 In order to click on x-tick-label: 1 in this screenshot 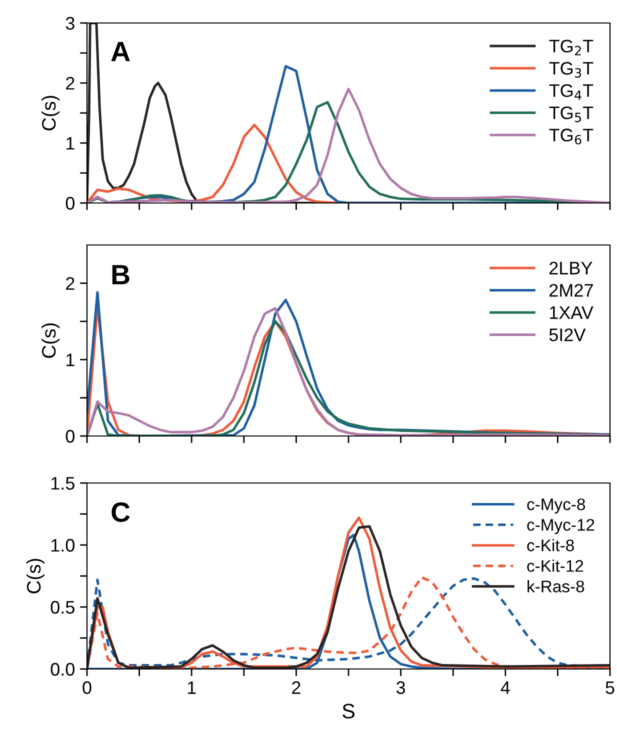, I will do `click(192, 687)`.